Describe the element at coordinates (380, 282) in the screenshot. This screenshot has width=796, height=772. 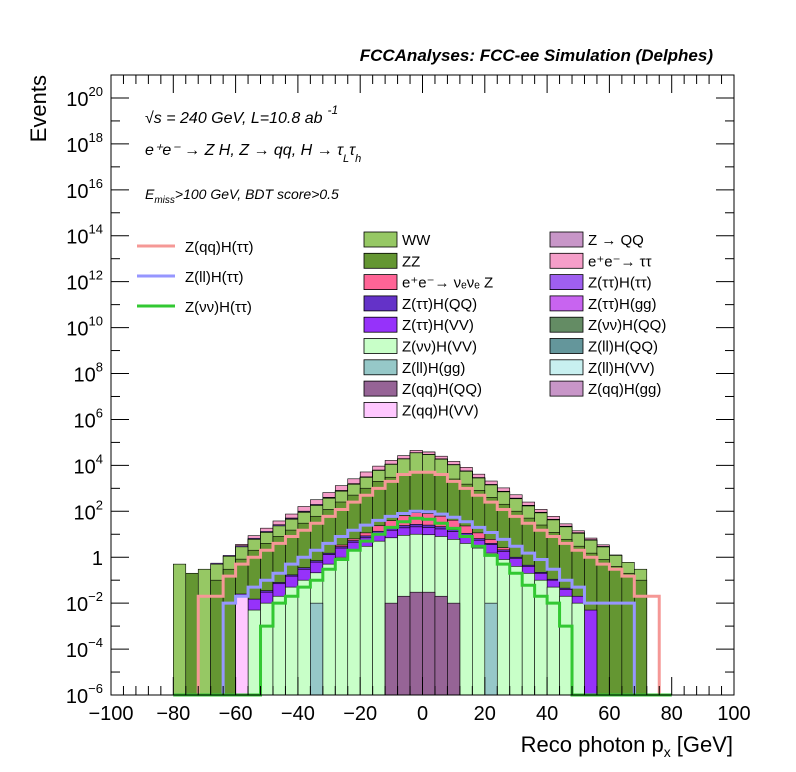
I see `legend-swatch-e-e-z` at that location.